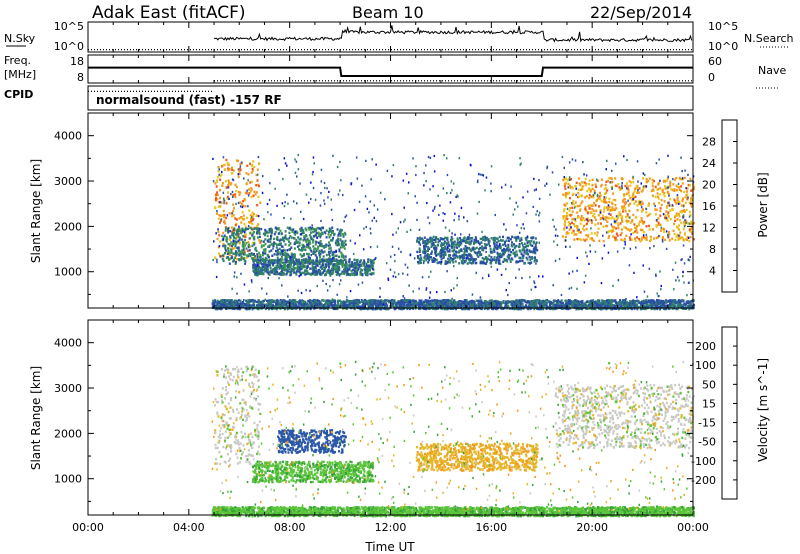 This screenshot has height=554, width=800. What do you see at coordinates (769, 38) in the screenshot?
I see `nsearch-label: N.Search` at bounding box center [769, 38].